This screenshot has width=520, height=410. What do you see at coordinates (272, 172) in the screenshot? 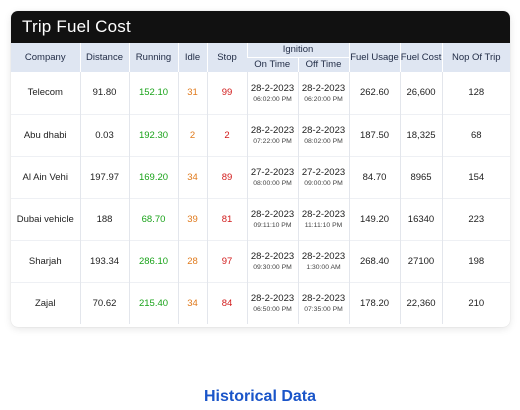
I see `cell-ignition-on-date: 27-2-2023` at bounding box center [272, 172].